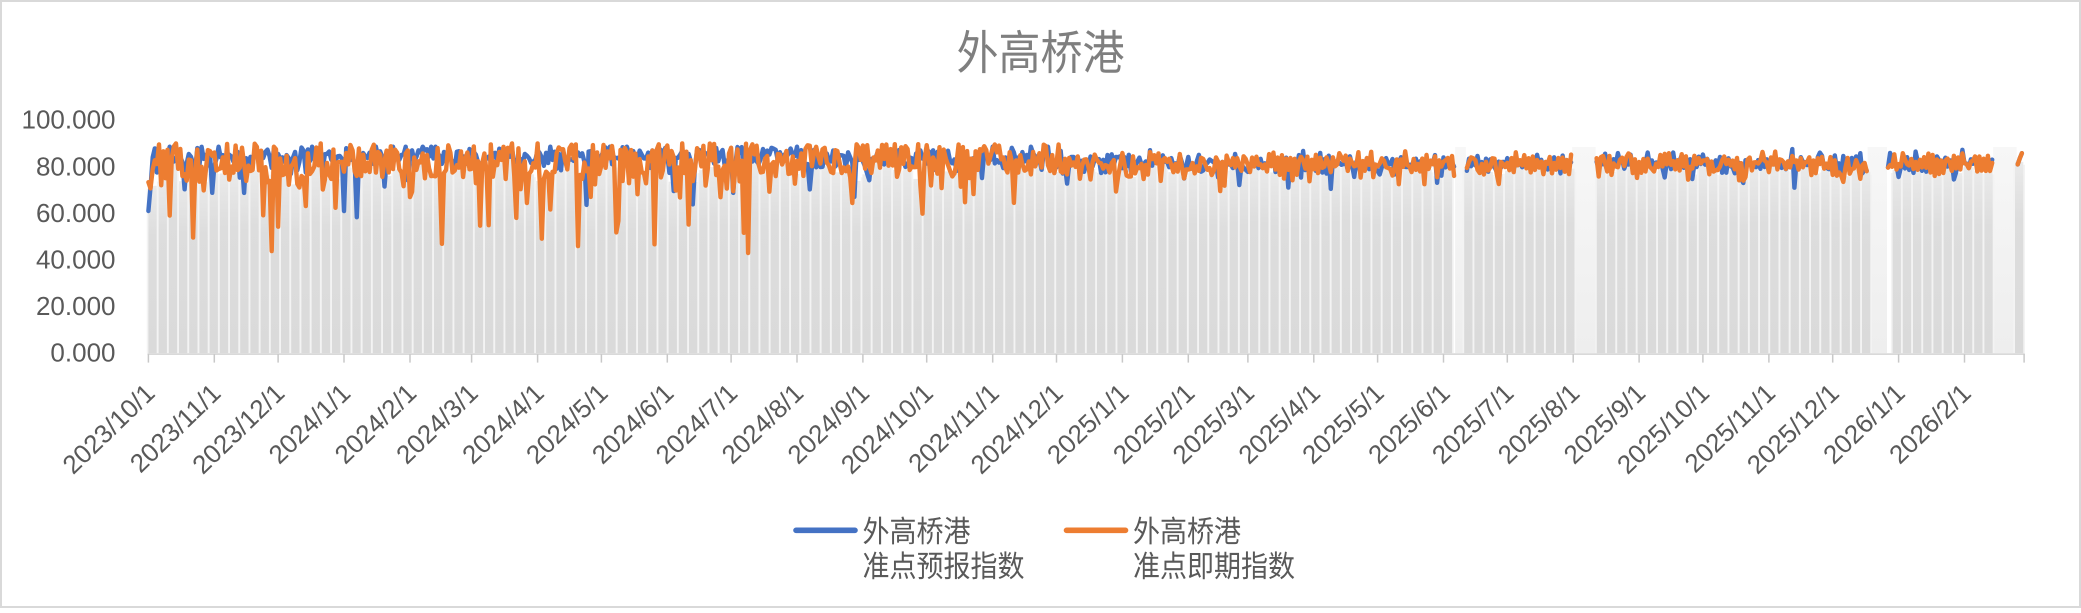  What do you see at coordinates (76, 260) in the screenshot?
I see `svg-text: 40.000` at bounding box center [76, 260].